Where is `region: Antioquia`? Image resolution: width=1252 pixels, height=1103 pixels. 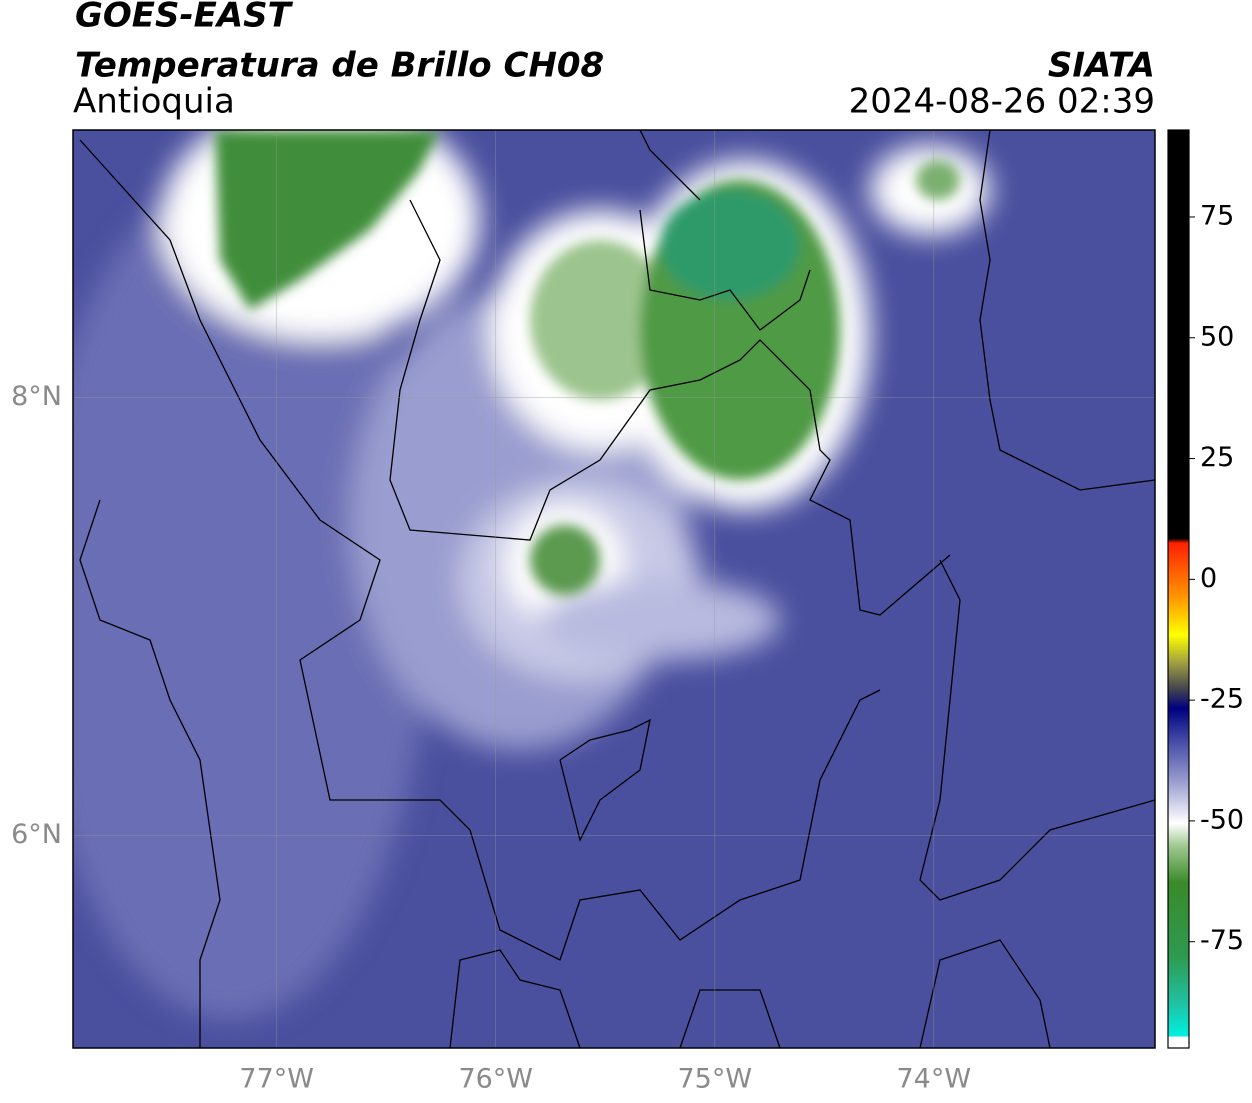
region: Antioquia is located at coordinates (154, 102).